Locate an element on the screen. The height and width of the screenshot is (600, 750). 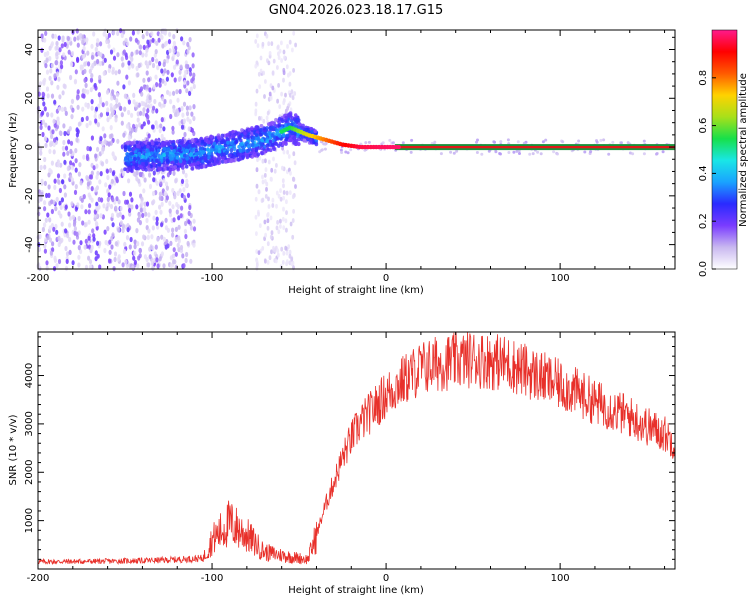
y-tick-label: 1000 is located at coordinates (29, 520).